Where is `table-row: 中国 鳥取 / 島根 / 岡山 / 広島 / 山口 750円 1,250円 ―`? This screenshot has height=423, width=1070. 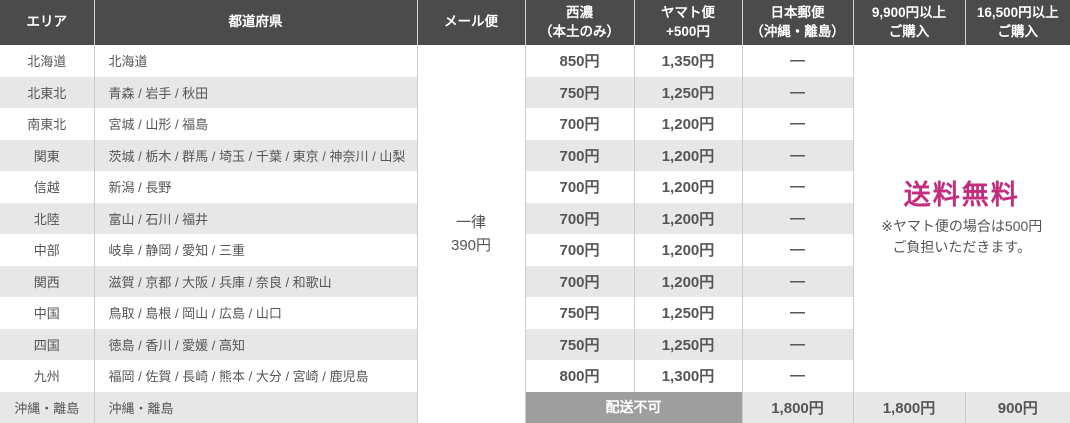
table-row: 中国 鳥取 / 島根 / 岡山 / 広島 / 山口 750円 1,250円 ― is located at coordinates (535, 313).